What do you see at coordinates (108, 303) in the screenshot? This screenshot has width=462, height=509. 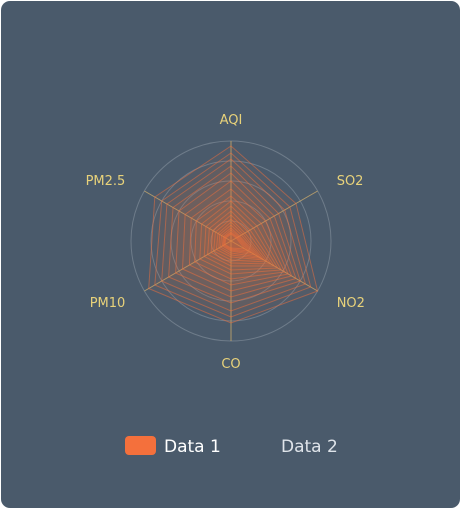 I see `axis-label: PM10` at bounding box center [108, 303].